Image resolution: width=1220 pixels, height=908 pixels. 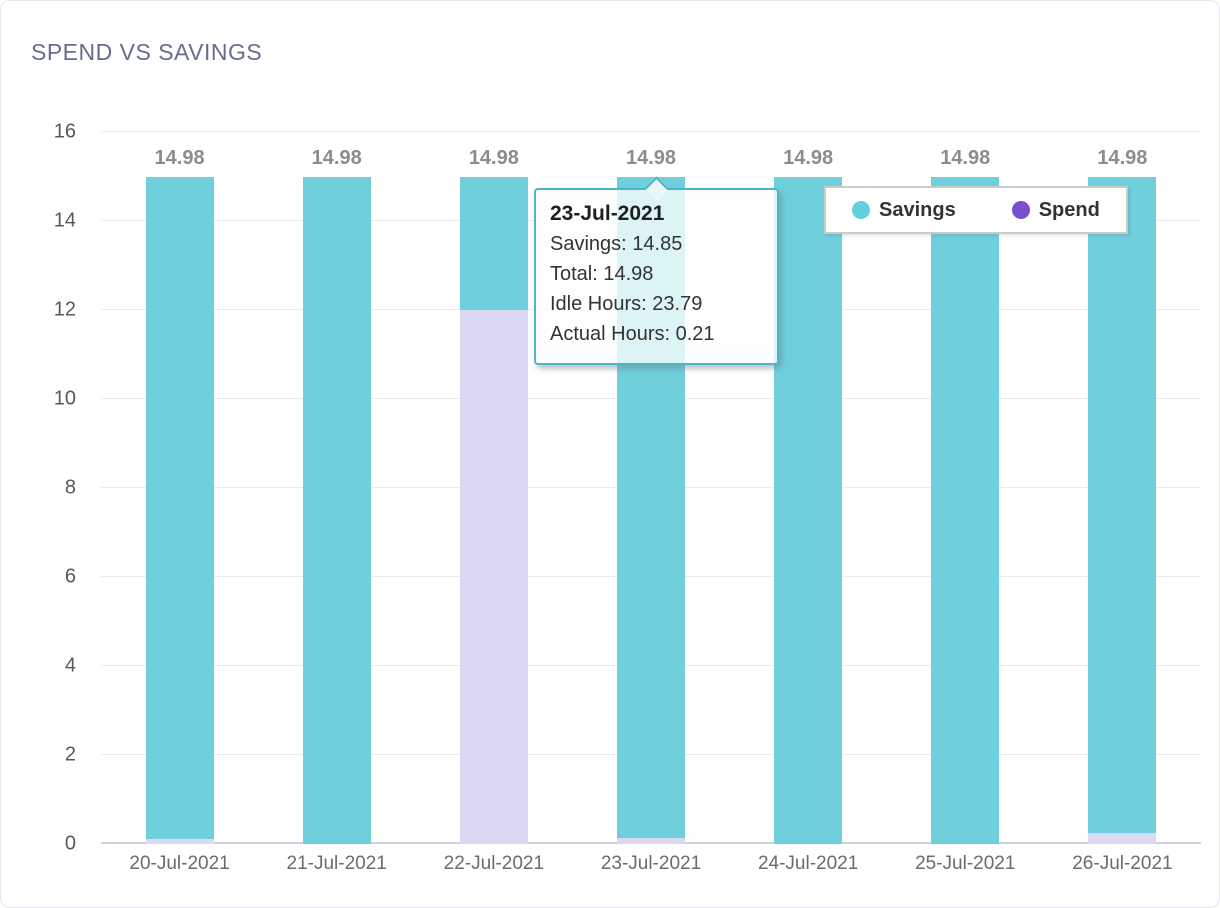 I want to click on legend-label-savings: Savings, so click(x=917, y=209).